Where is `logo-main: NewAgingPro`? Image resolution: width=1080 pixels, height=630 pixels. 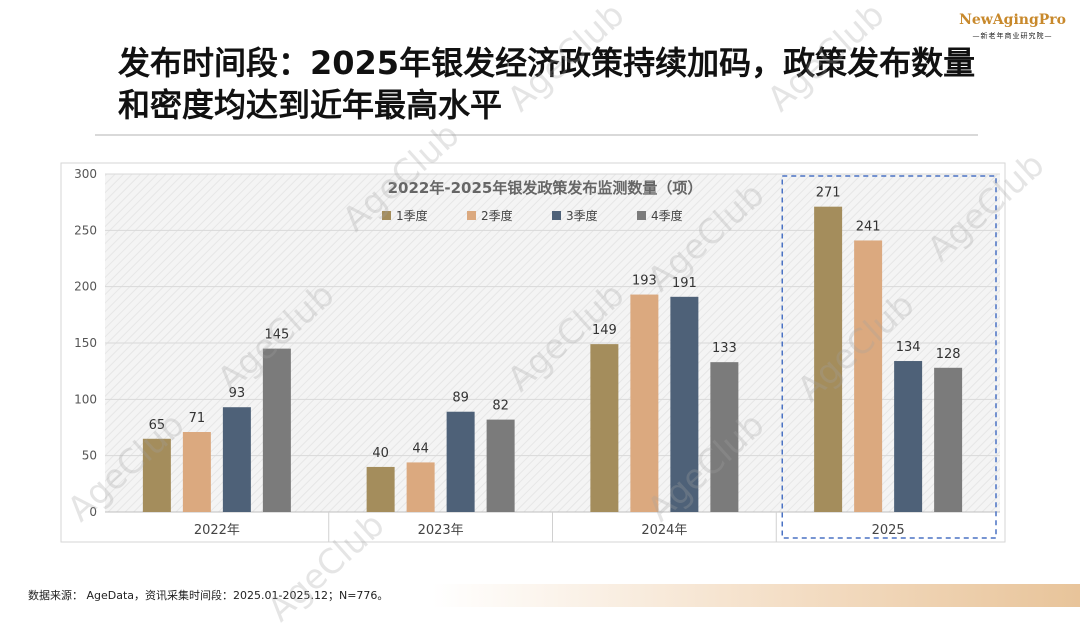 logo-main: NewAgingPro is located at coordinates (1012, 20).